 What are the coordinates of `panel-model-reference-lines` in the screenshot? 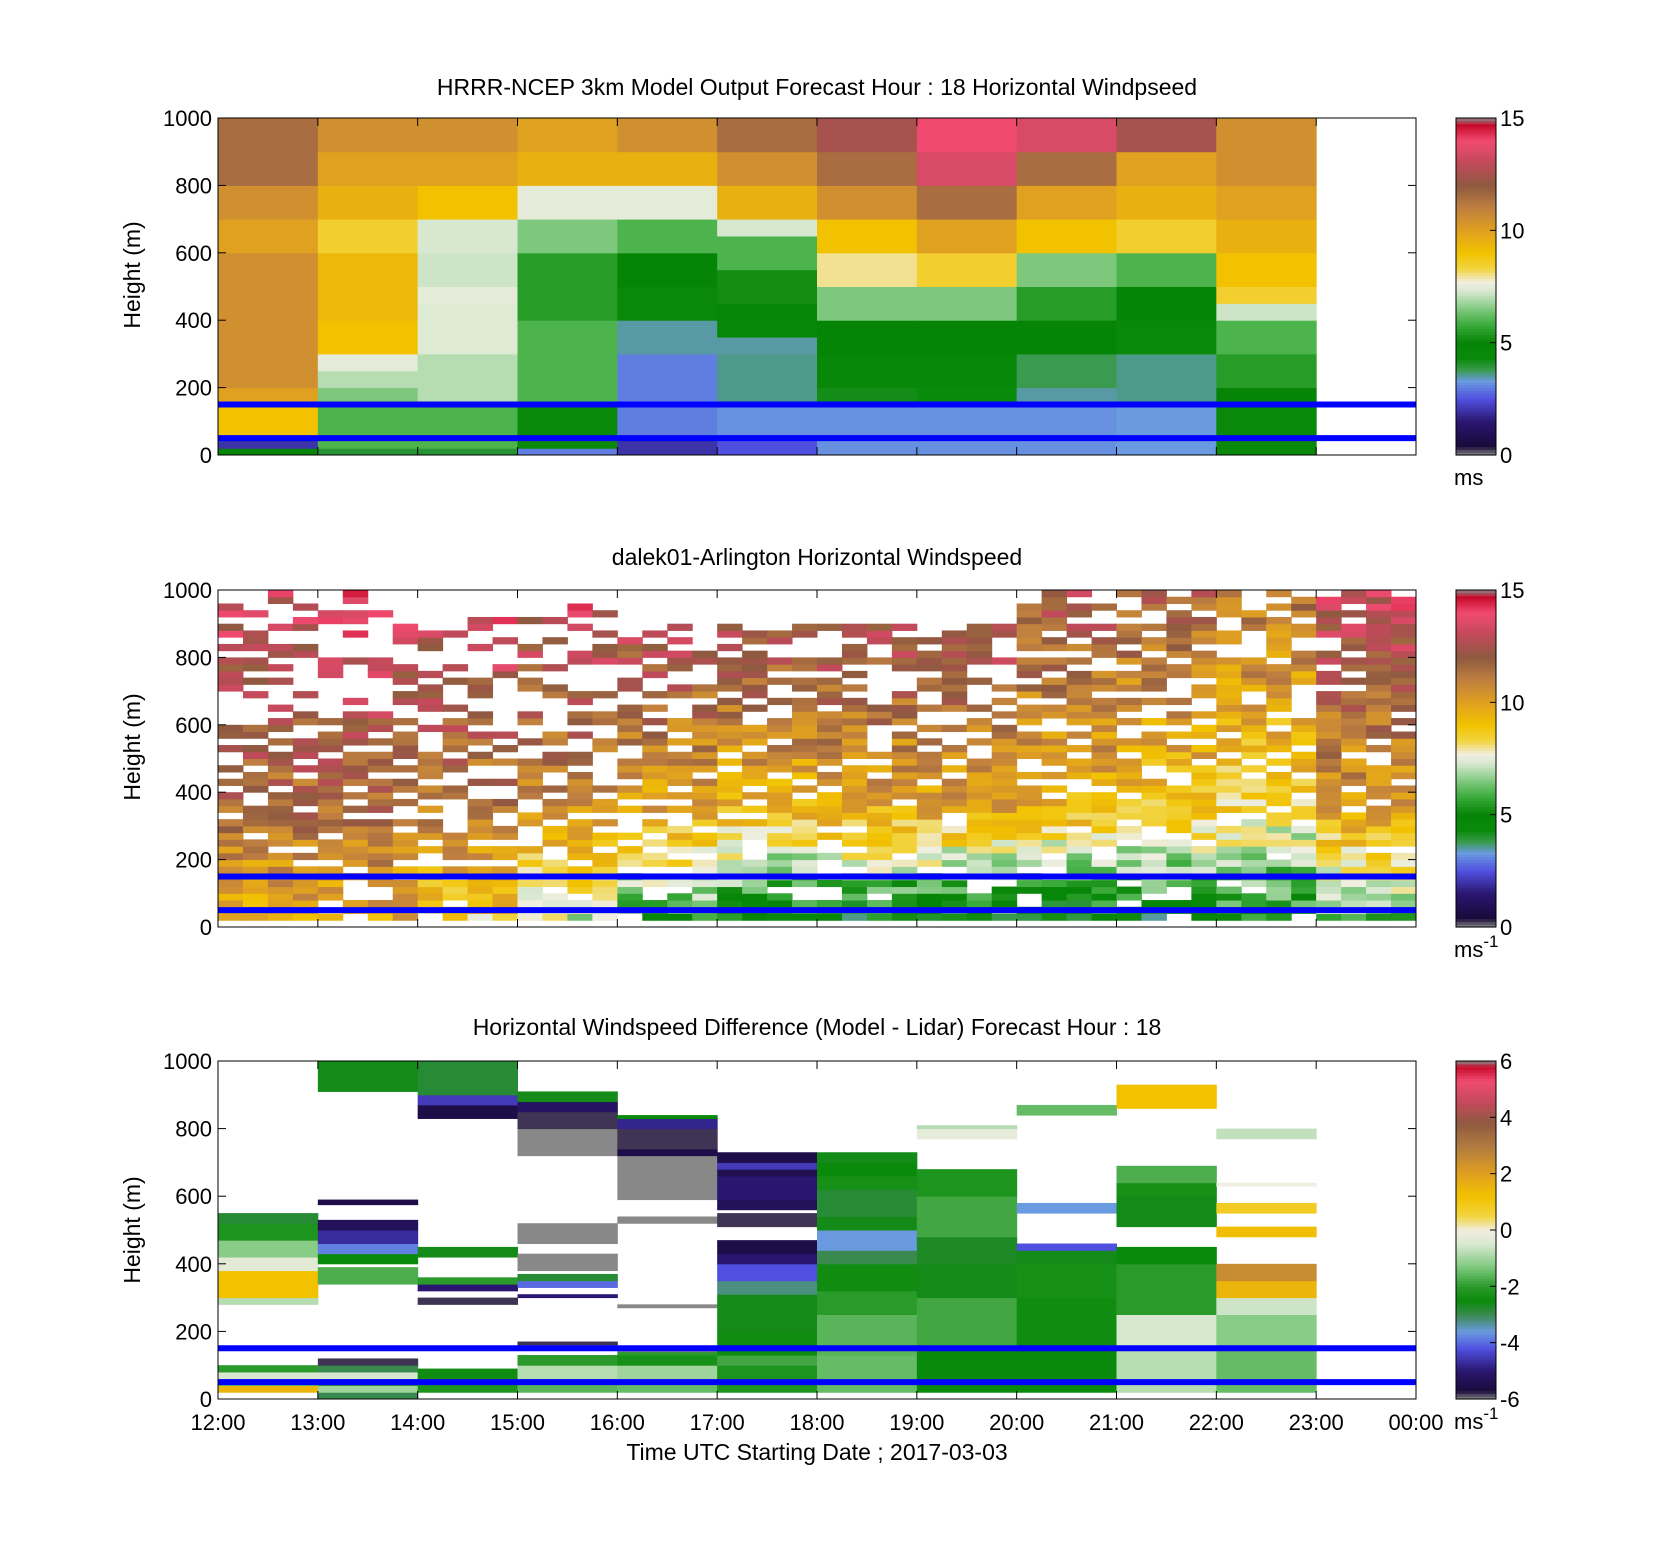 It's located at (817, 421).